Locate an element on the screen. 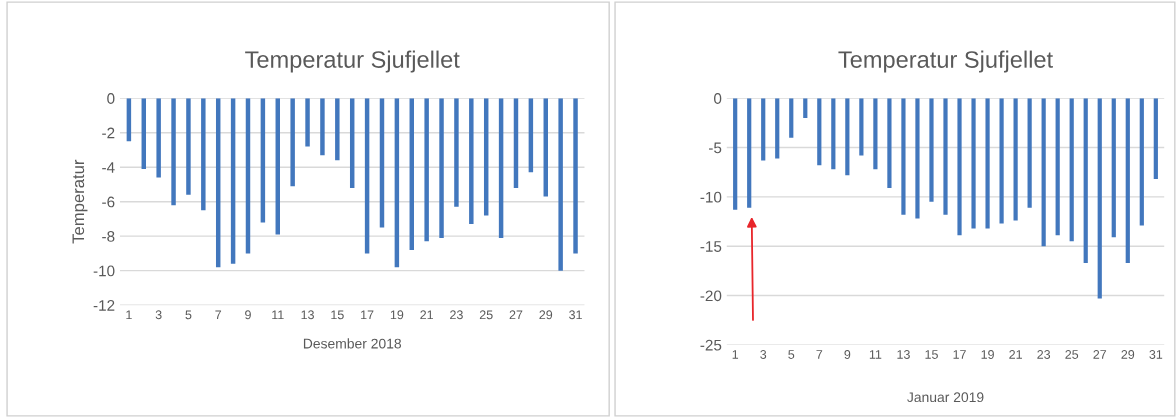 The image size is (1176, 418). y-tick-label: -12 is located at coordinates (104, 305).